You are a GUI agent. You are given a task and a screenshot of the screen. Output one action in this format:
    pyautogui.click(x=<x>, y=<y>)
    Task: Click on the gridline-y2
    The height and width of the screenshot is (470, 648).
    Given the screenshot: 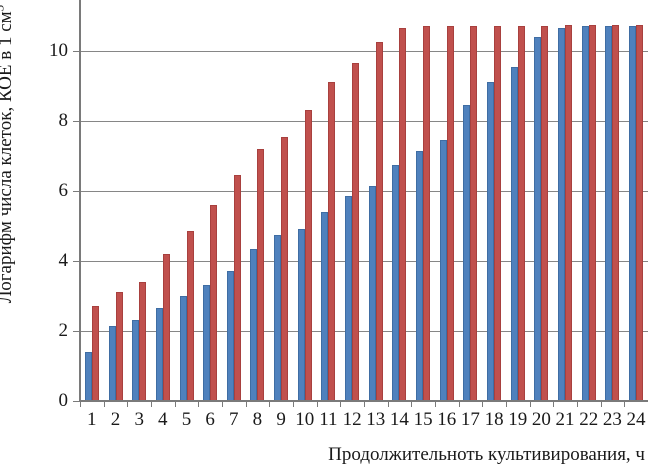 What is the action you would take?
    pyautogui.click(x=364, y=331)
    